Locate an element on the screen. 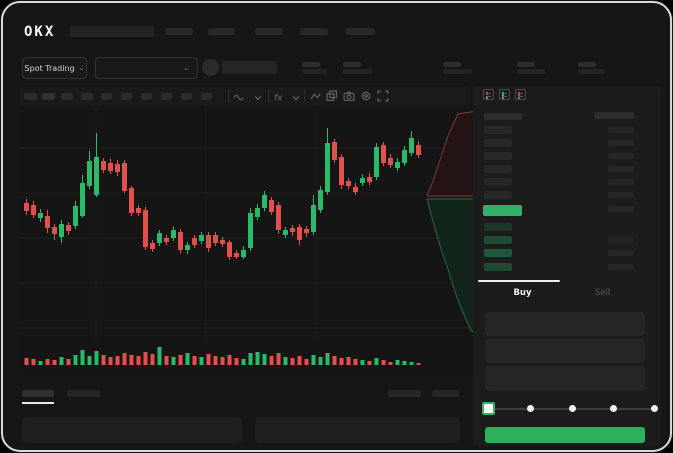 The height and width of the screenshot is (453, 673). chart-toolbar is located at coordinates (245, 96).